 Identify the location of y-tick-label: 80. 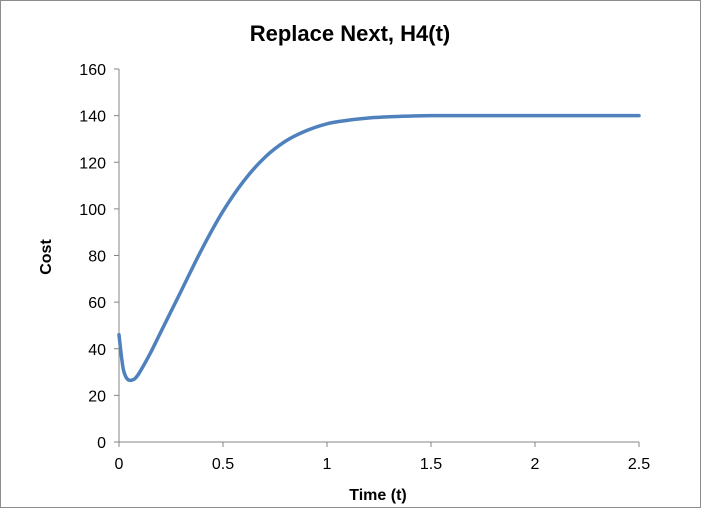
(97, 257).